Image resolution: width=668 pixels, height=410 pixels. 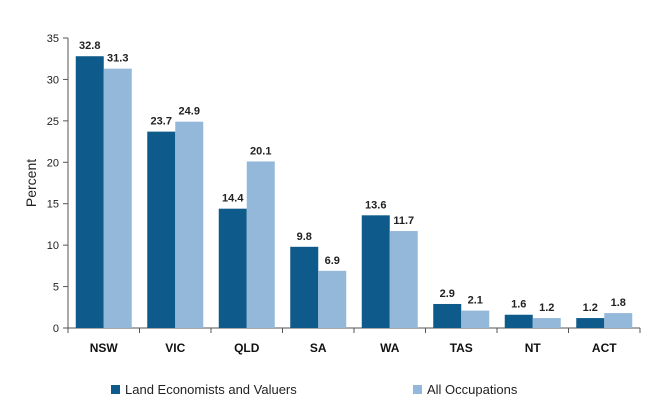 What do you see at coordinates (332, 299) in the screenshot?
I see `bar-all-occupations-sa` at bounding box center [332, 299].